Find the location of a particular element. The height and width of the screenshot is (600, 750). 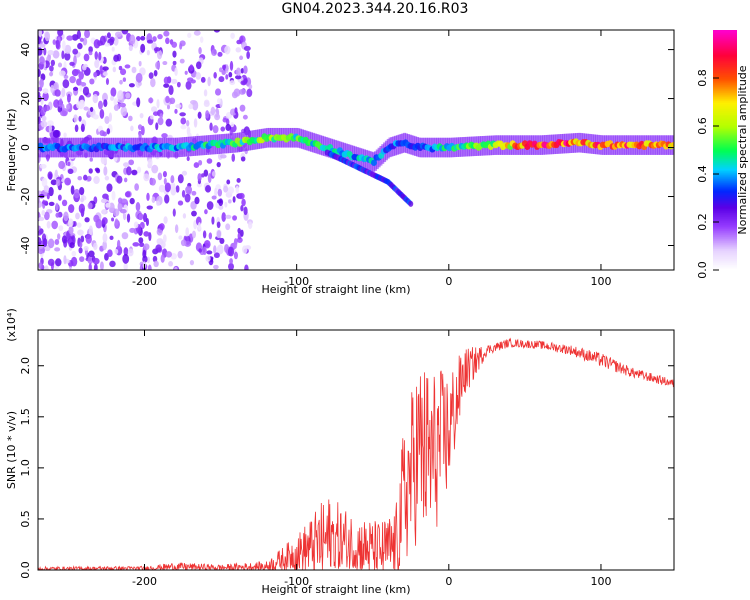

bottom-x-tick-label: 100 is located at coordinates (600, 581).